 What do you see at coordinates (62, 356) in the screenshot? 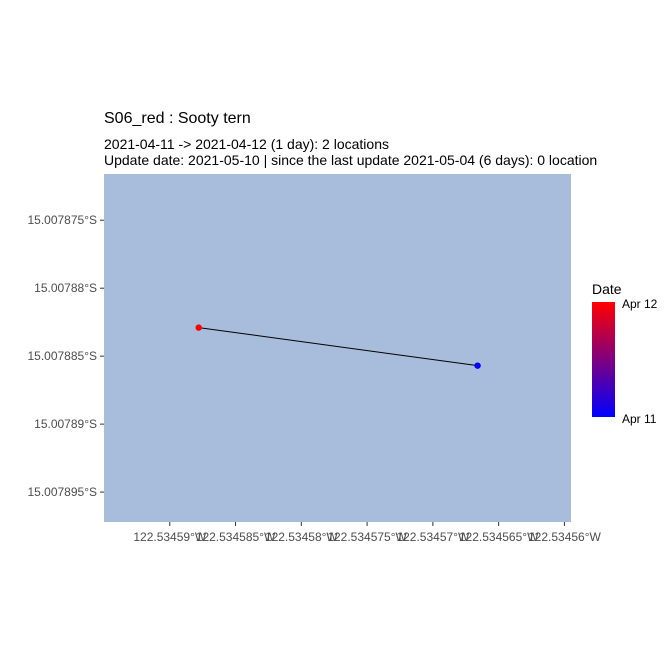
I see `y-tick-label: 15.007885°S` at bounding box center [62, 356].